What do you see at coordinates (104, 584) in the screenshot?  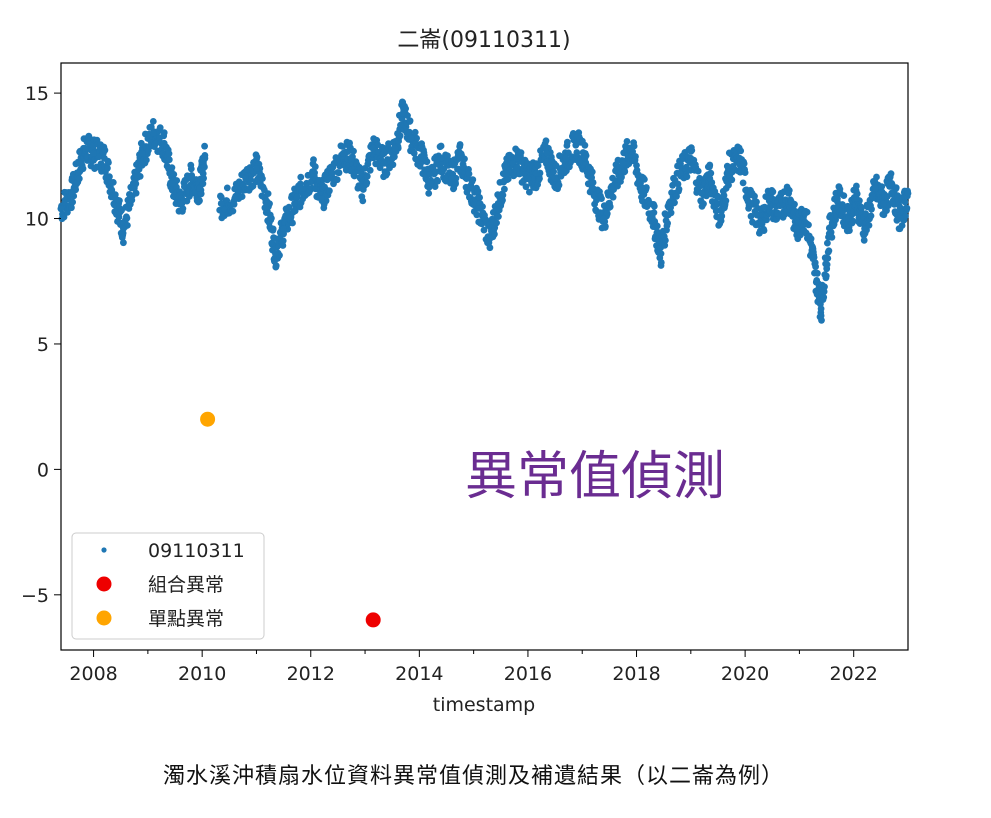 I see `legend-marker` at bounding box center [104, 584].